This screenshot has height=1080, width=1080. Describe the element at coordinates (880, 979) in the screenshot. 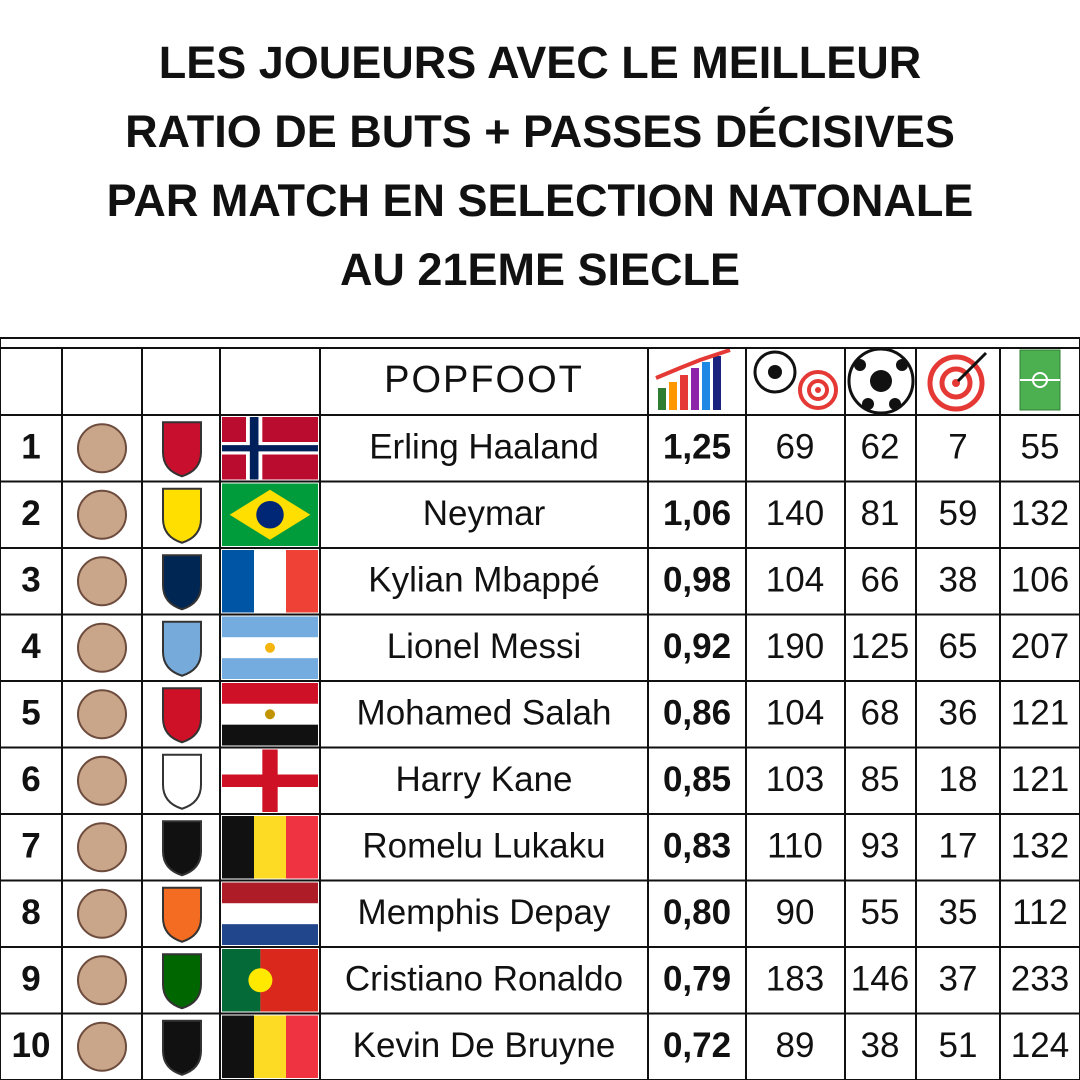

I see `goals: 146` at that location.